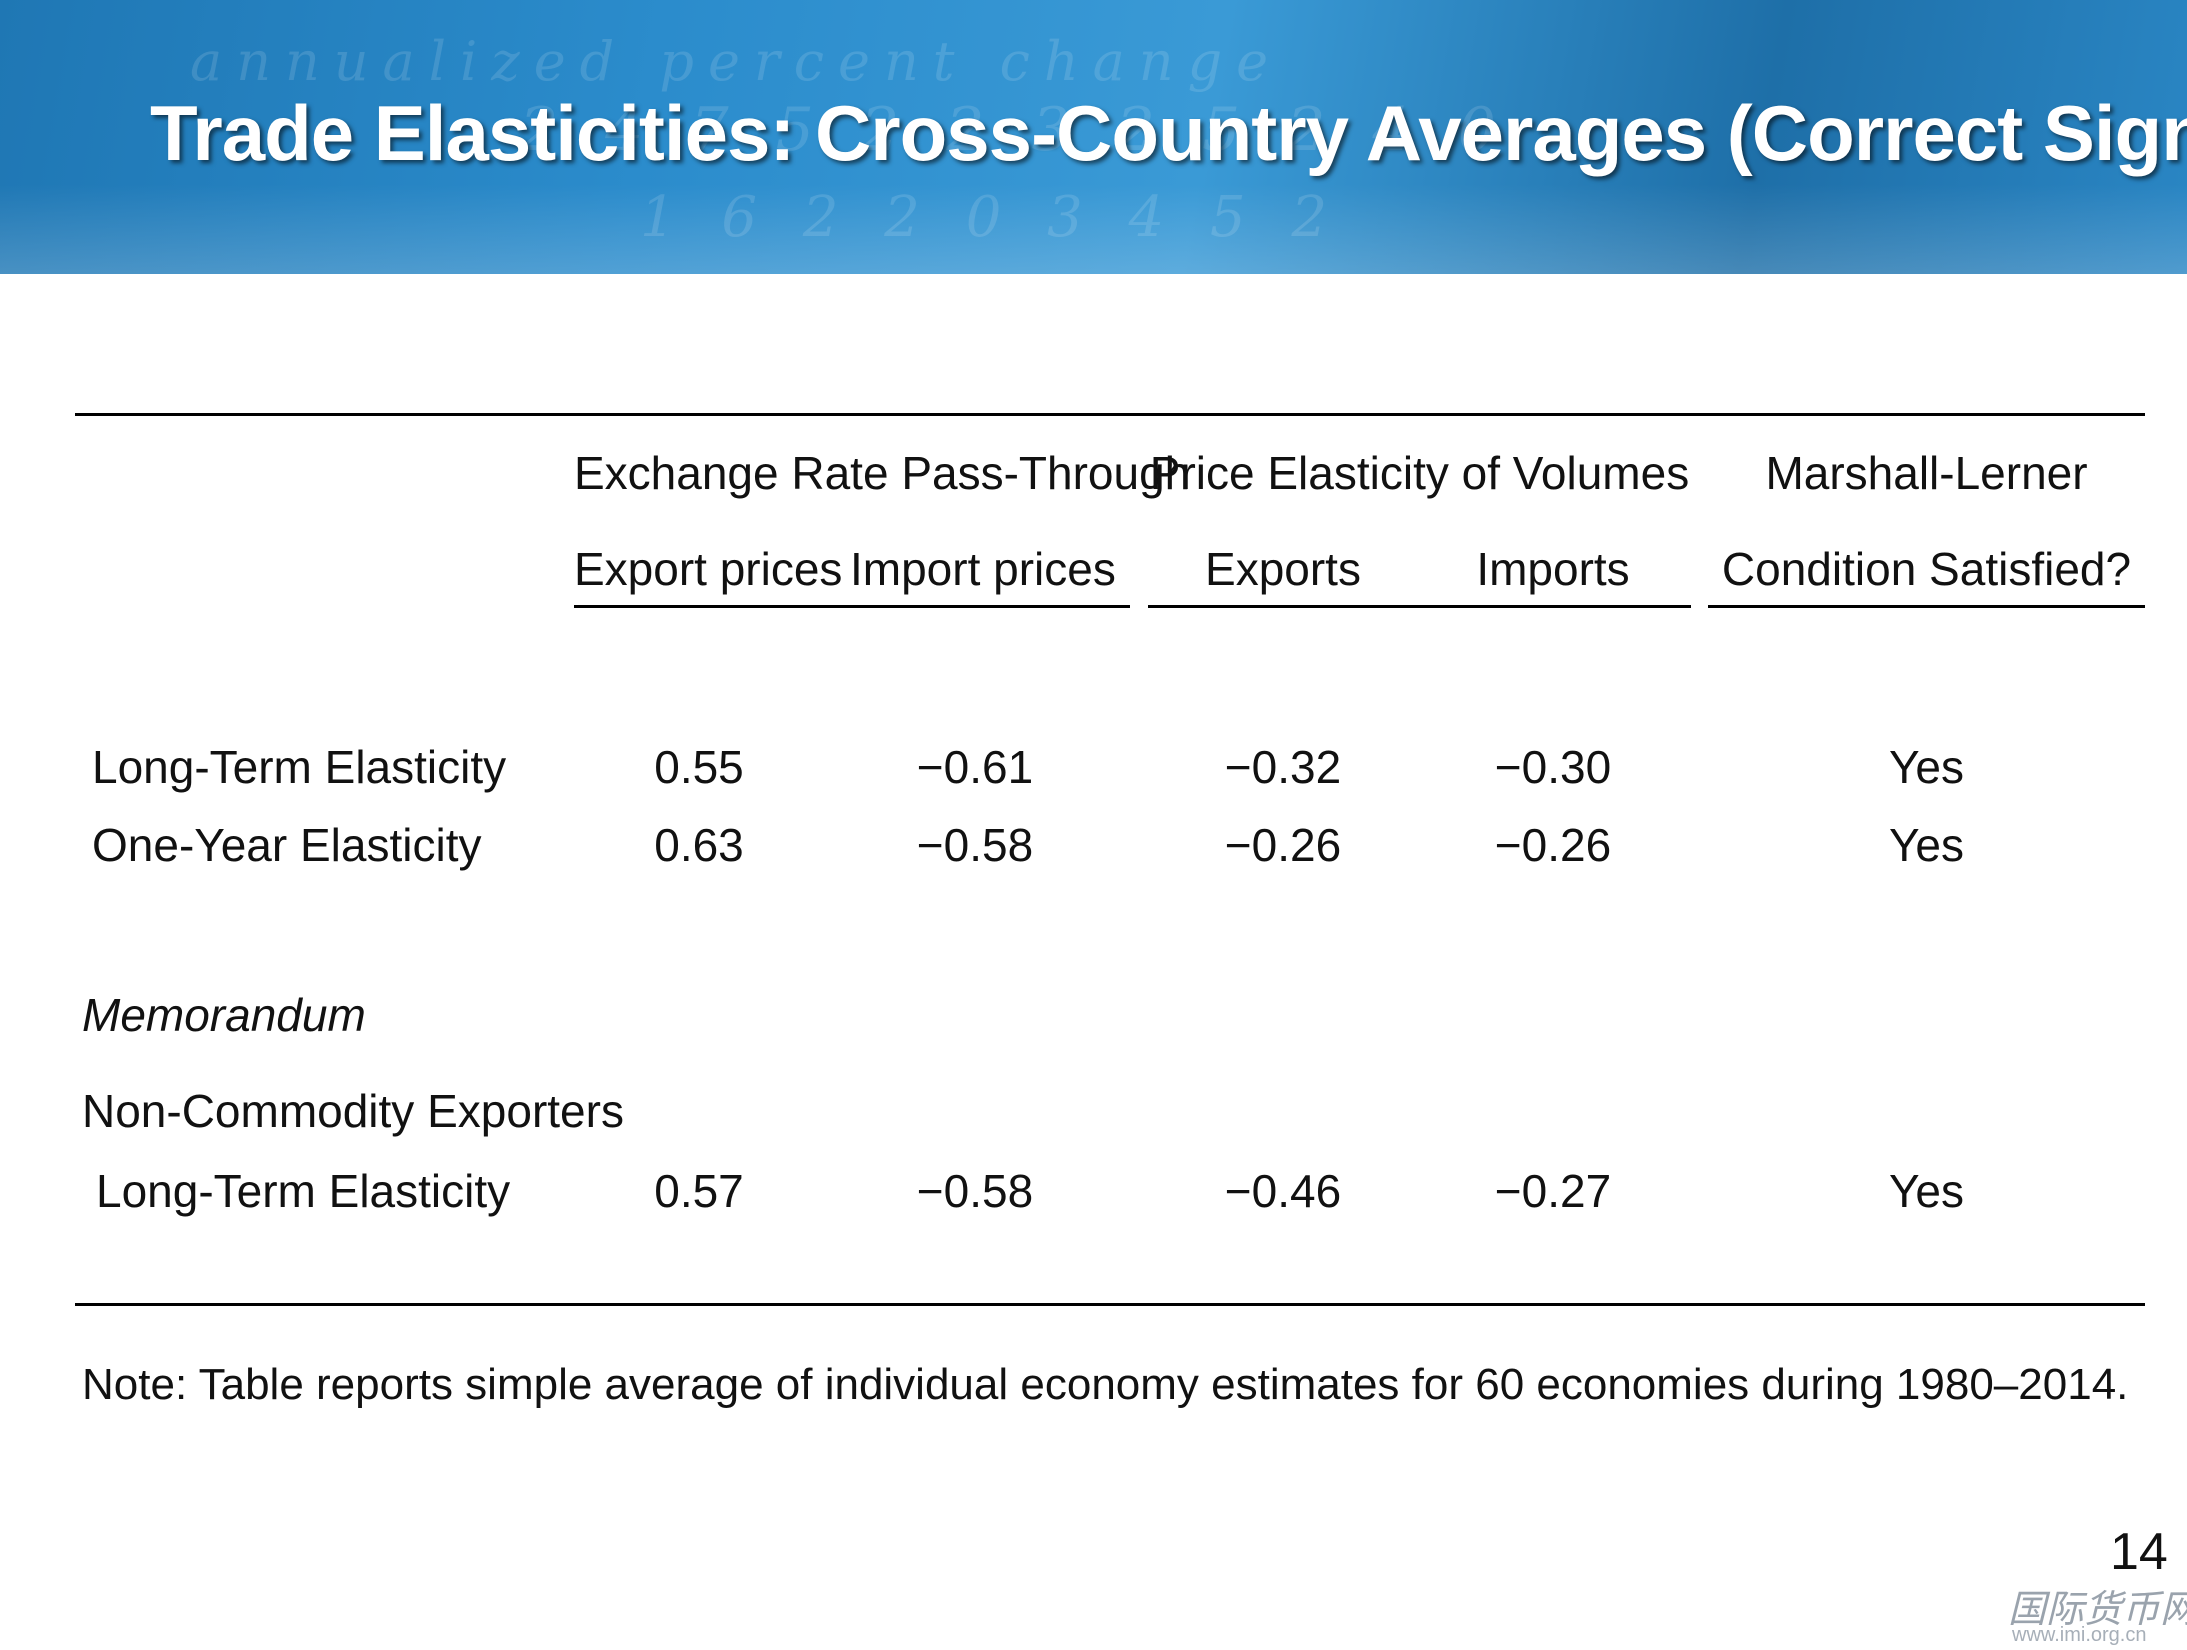 This screenshot has width=2187, height=1650. Describe the element at coordinates (736, 61) in the screenshot. I see `banner-decoration: annualized percent change` at that location.